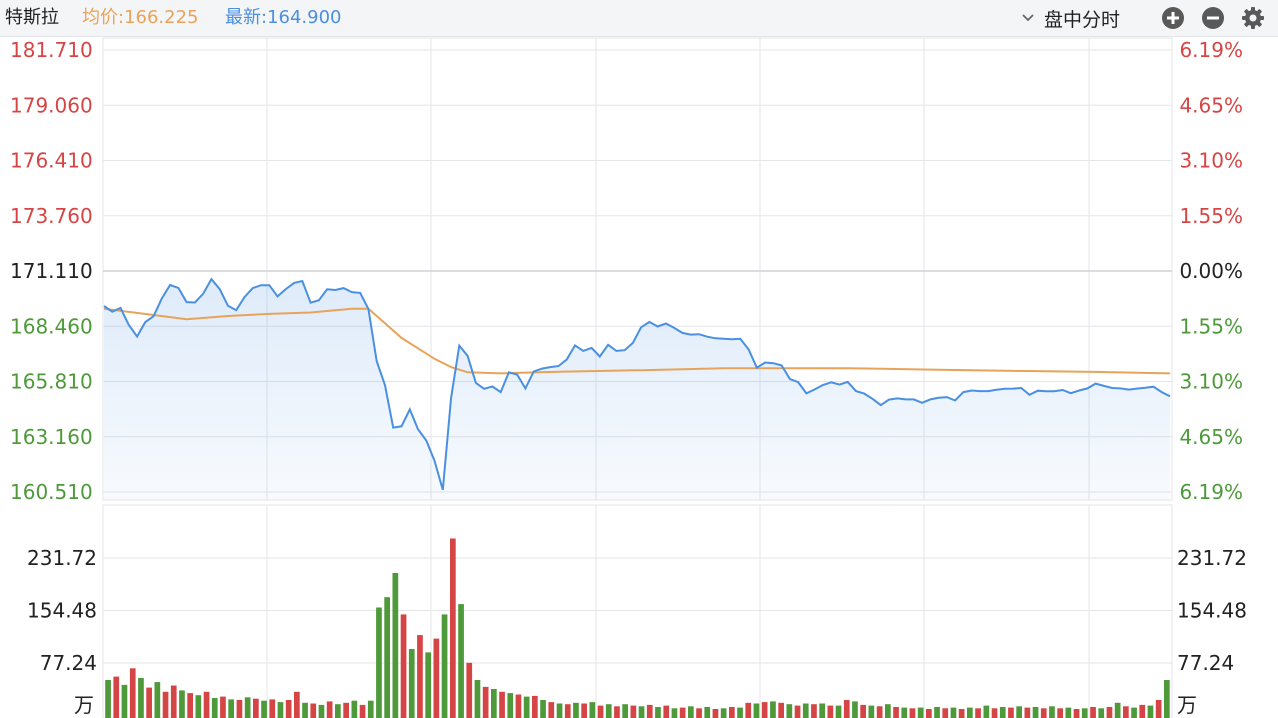 The width and height of the screenshot is (1278, 718). What do you see at coordinates (1213, 18) in the screenshot?
I see `zoom-out-icon` at bounding box center [1213, 18].